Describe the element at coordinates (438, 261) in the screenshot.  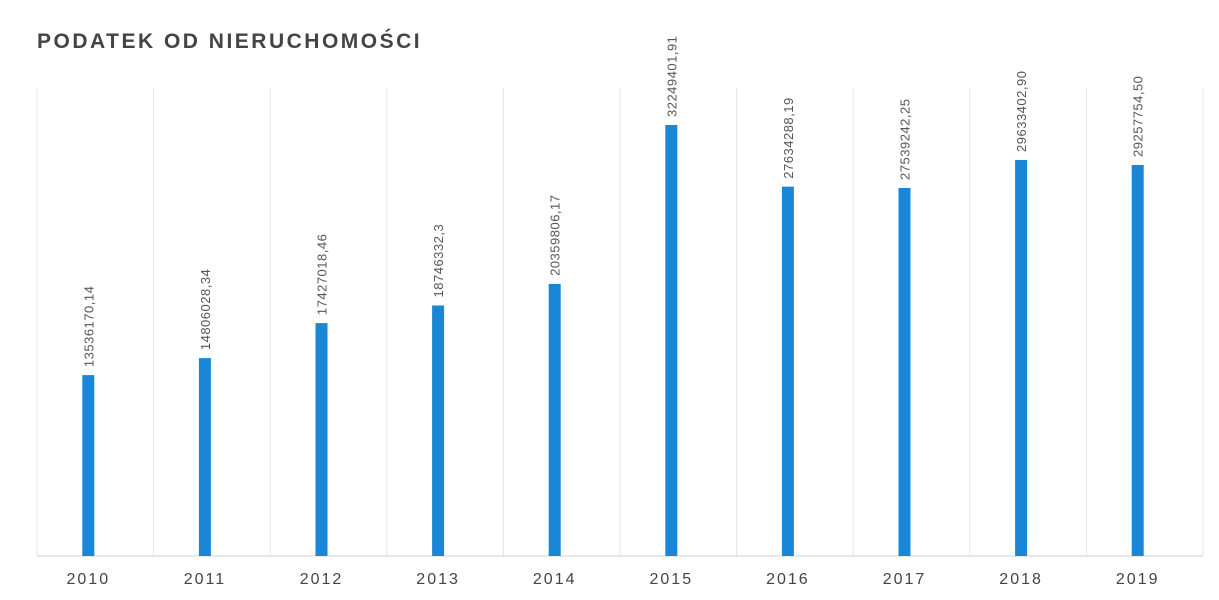
I see `data-label: 18746332,3` at that location.